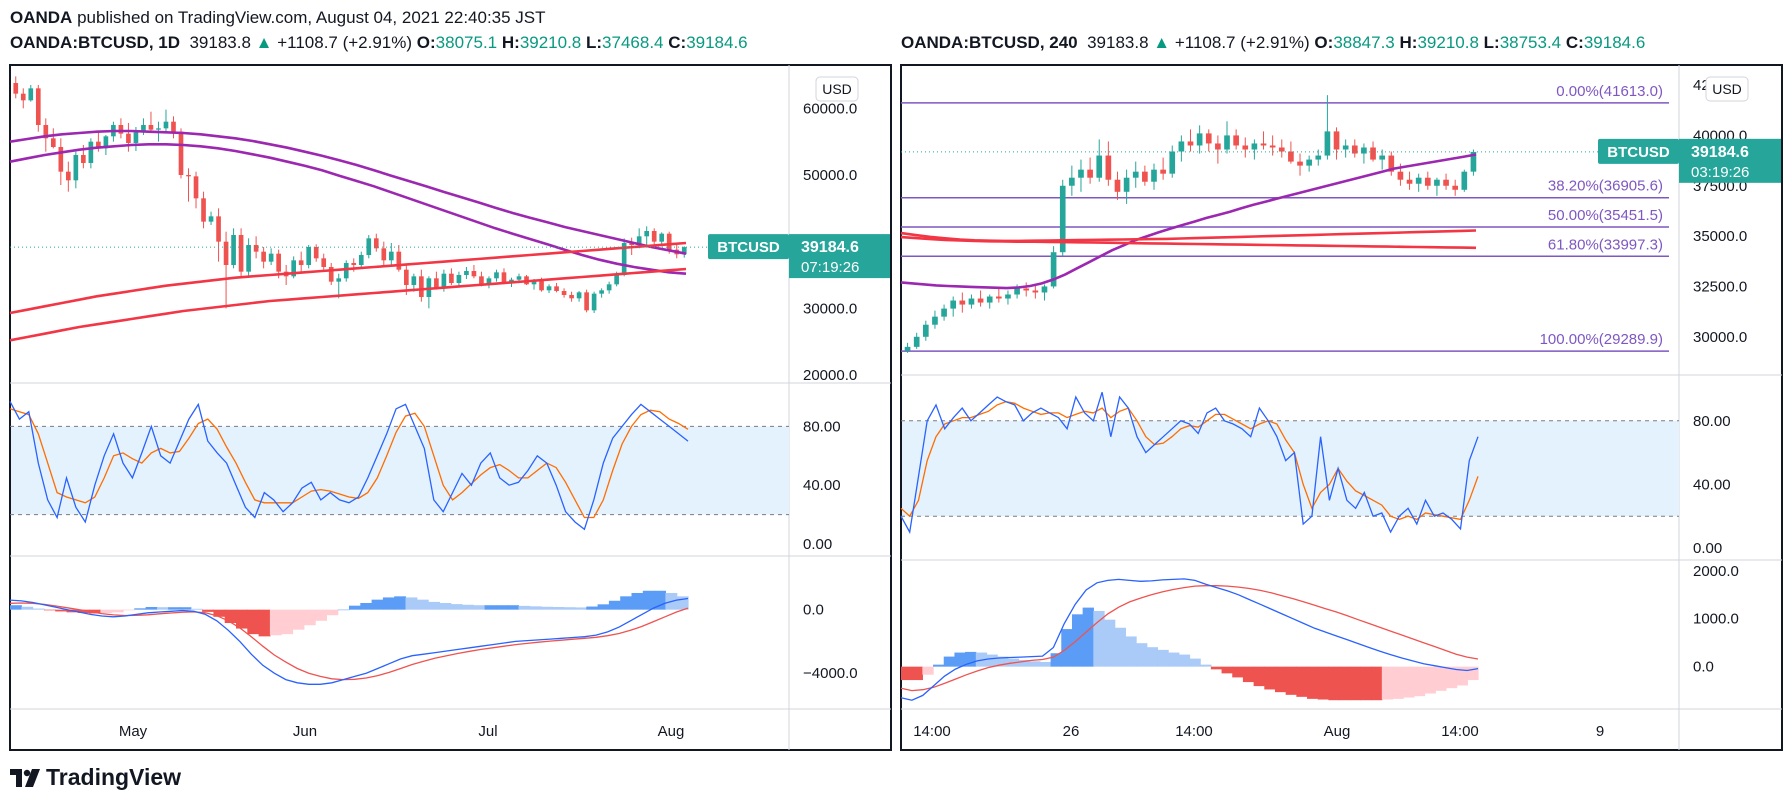 Image resolution: width=1792 pixels, height=805 pixels. I want to click on right-low: 38753.4, so click(1530, 42).